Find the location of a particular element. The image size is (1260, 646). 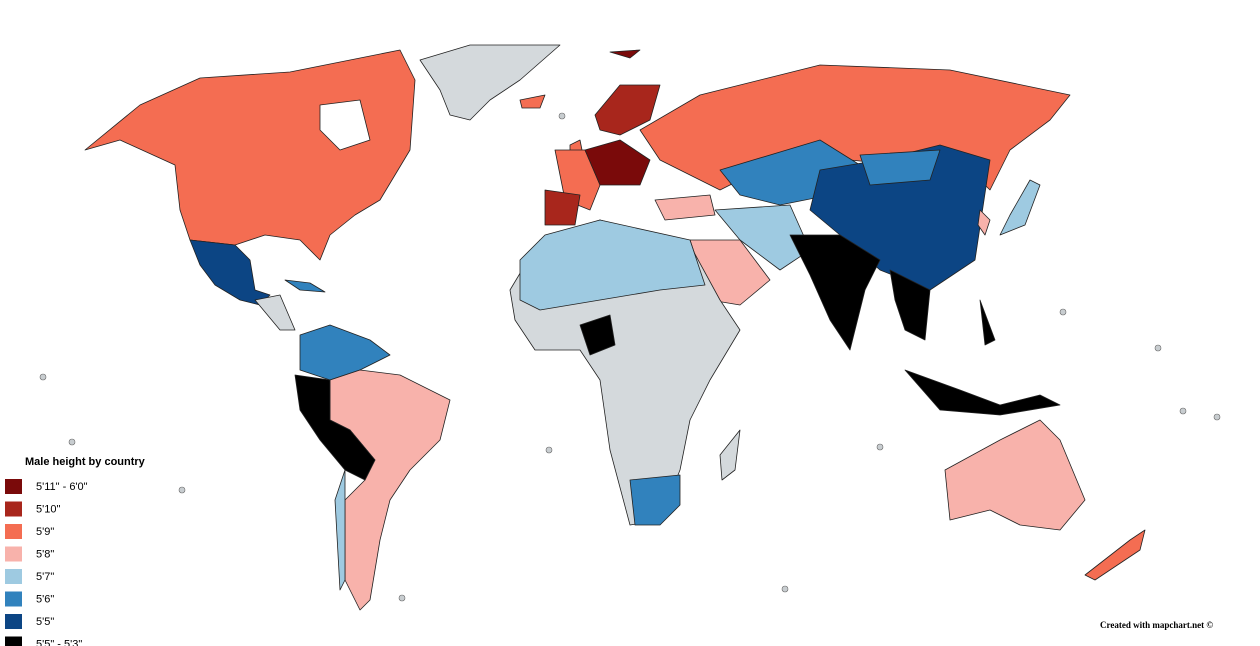

philippines is located at coordinates (987, 322).